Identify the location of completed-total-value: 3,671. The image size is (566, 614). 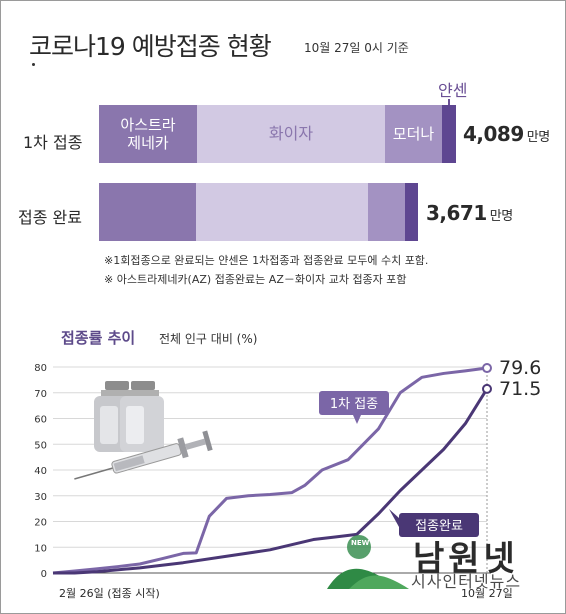
(456, 213).